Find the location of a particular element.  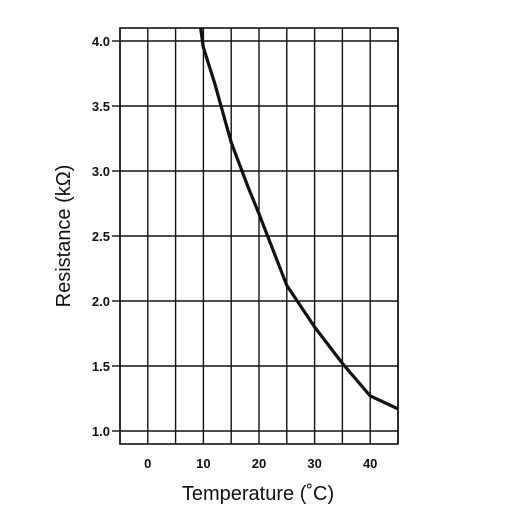

x-tick-label: 30 is located at coordinates (314, 463).